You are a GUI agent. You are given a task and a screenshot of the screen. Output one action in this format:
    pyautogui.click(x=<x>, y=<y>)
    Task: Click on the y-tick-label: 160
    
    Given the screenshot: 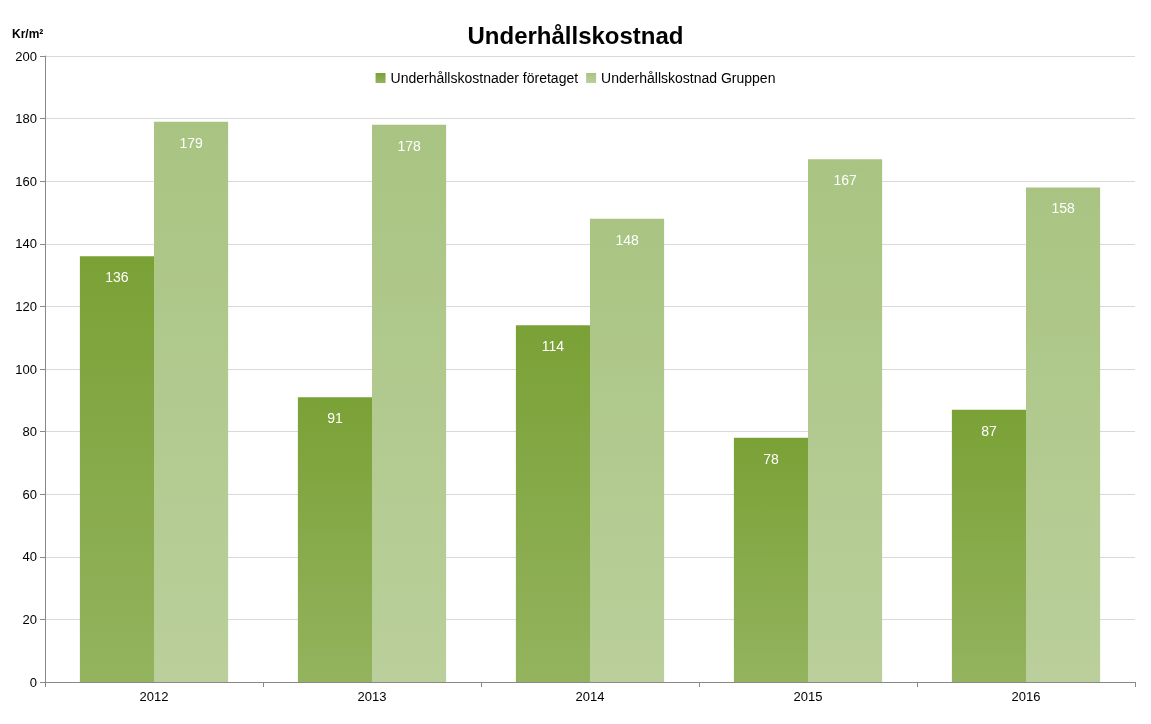 What is the action you would take?
    pyautogui.click(x=26, y=181)
    